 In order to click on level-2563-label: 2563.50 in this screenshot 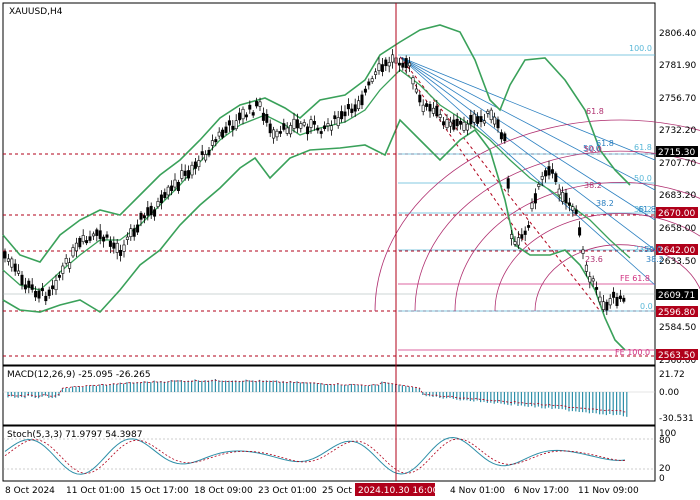, I will do `click(676, 356)`.